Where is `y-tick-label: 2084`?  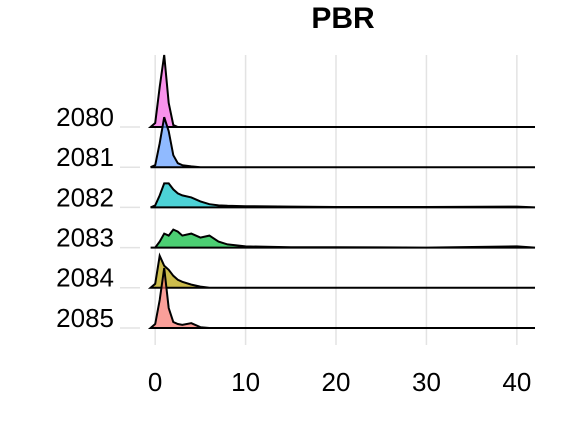 y-tick-label: 2084 is located at coordinates (85, 278).